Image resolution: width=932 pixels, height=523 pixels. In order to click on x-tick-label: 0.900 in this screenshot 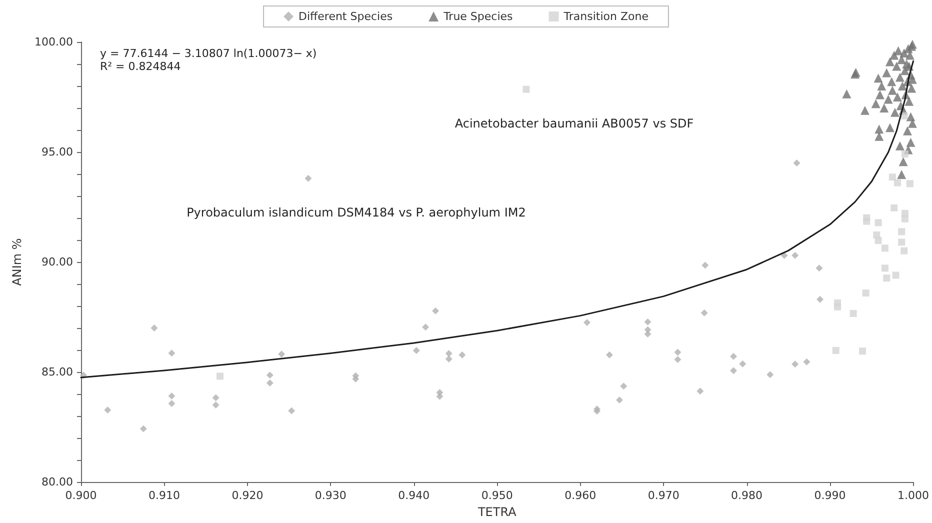, I will do `click(81, 495)`.